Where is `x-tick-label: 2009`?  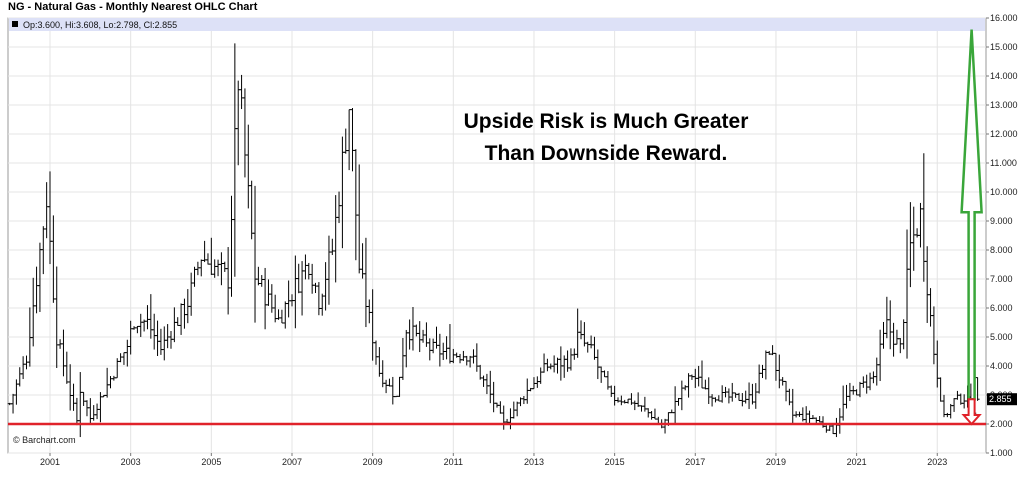 x-tick-label: 2009 is located at coordinates (373, 462).